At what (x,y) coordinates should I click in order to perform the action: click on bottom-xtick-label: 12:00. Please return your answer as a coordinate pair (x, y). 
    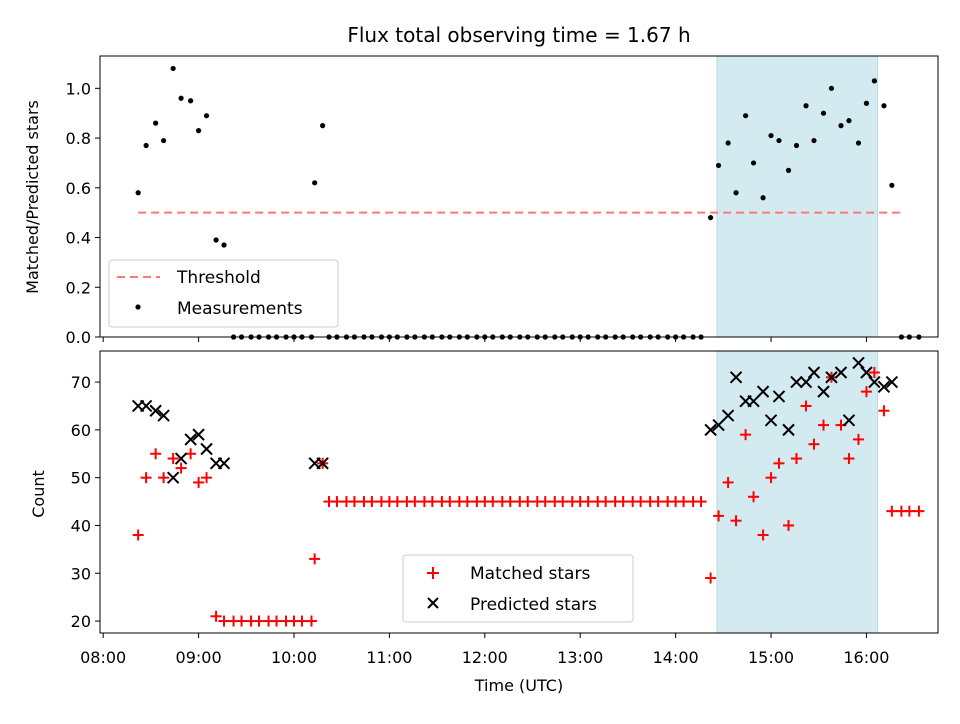
    Looking at the image, I should click on (485, 657).